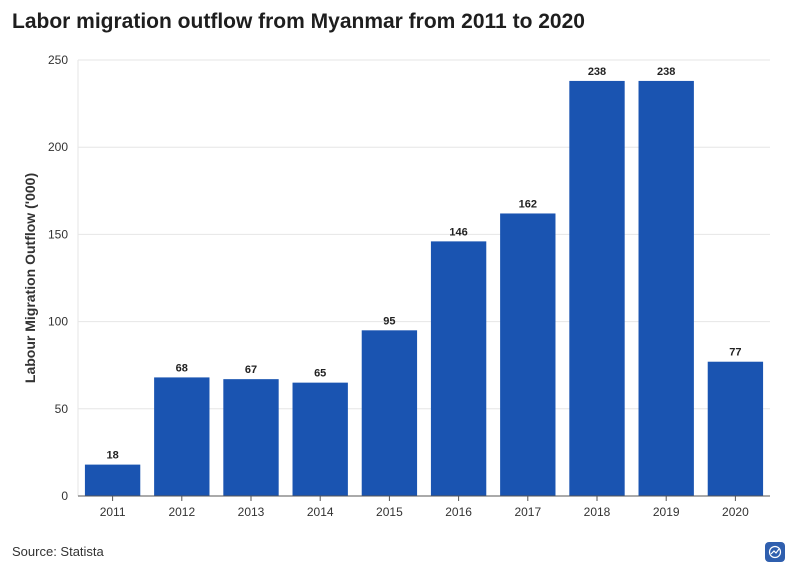  What do you see at coordinates (597, 512) in the screenshot?
I see `x-tick-label-2018: 2018` at bounding box center [597, 512].